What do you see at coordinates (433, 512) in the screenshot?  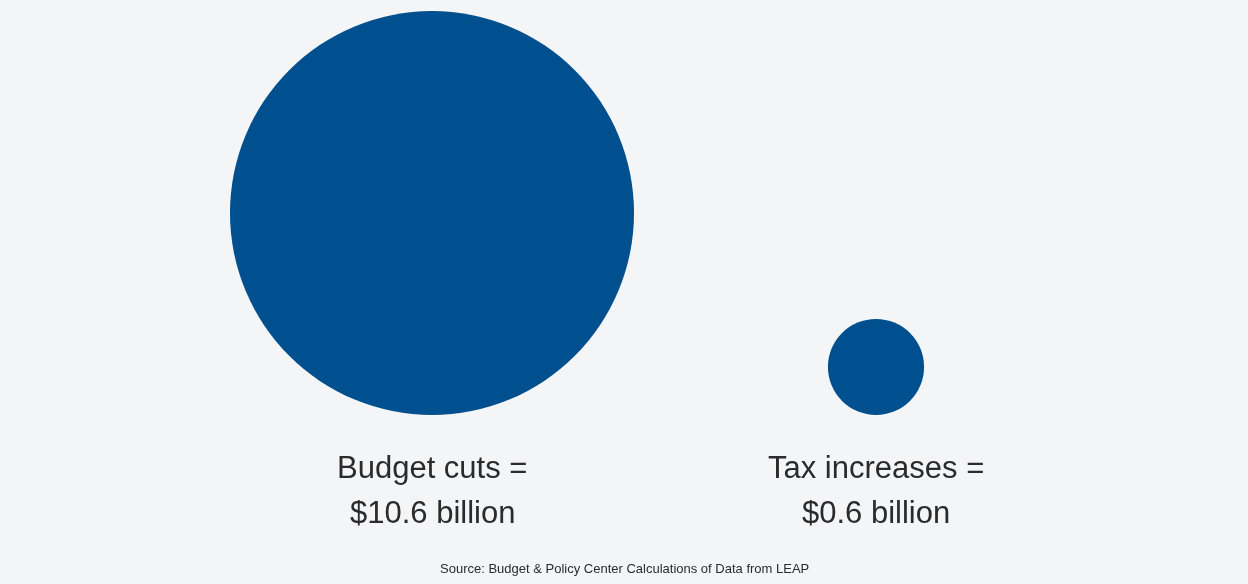 I see `data-label: $10.6 billion` at bounding box center [433, 512].